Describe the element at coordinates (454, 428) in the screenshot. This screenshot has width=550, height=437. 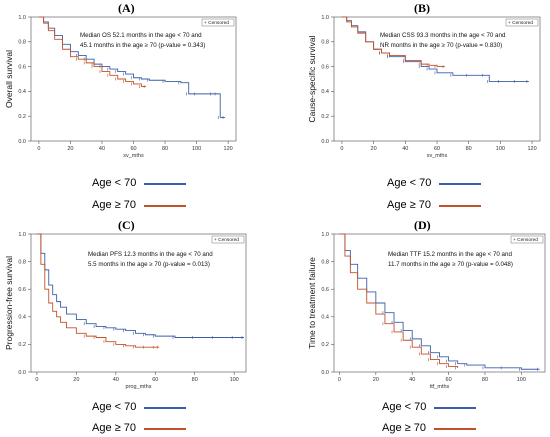
I see `legend-d-over70-swatch` at that location.